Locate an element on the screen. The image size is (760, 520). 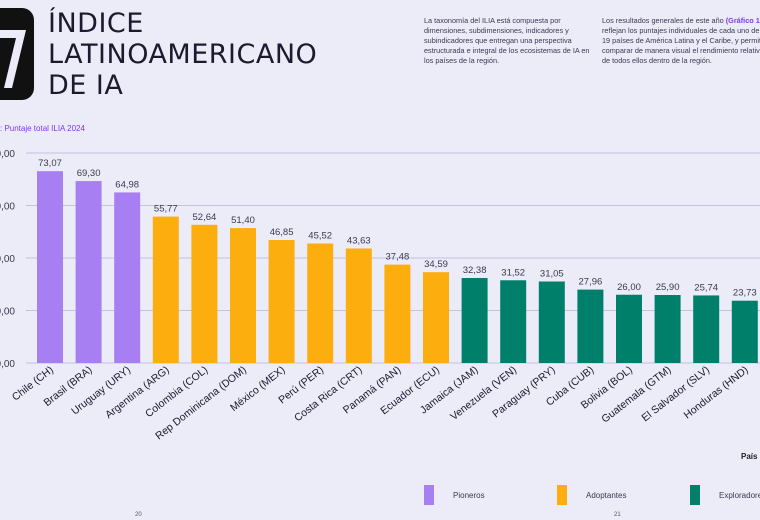
title-line-2: LATINOAMERICANO is located at coordinates (183, 54).